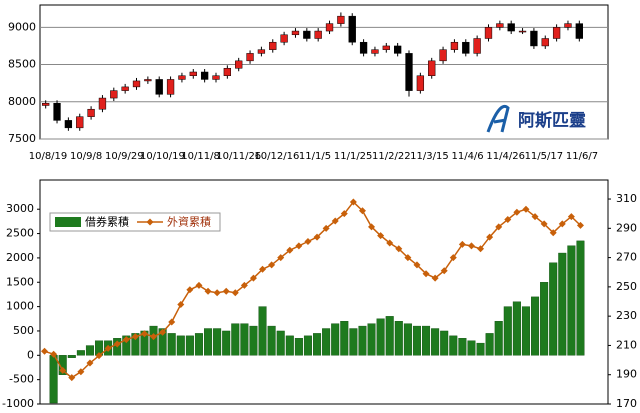  I want to click on y-tick-label: 1500, so click(20, 281).